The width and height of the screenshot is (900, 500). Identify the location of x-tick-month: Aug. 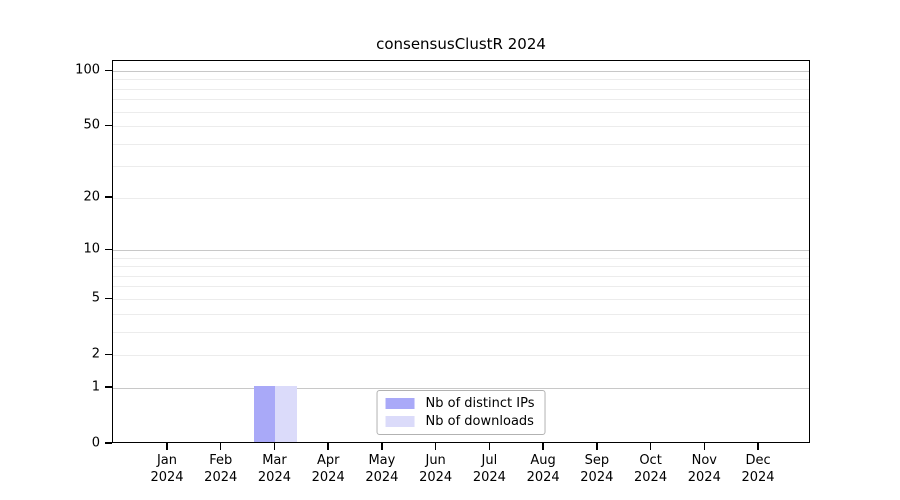
(543, 460).